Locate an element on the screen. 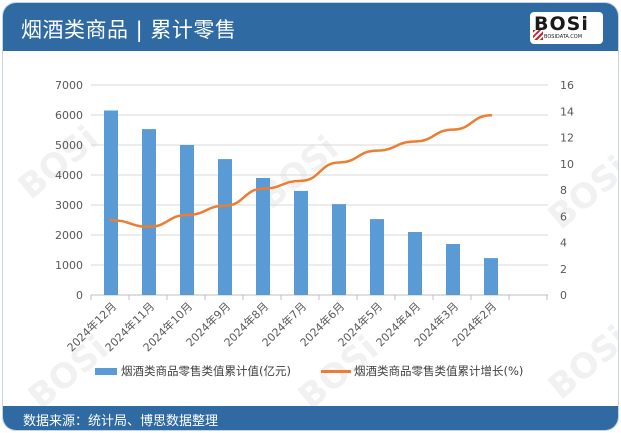 The width and height of the screenshot is (621, 433). header-bar: 烟酒类商品 | 累计零售 BOSi BOSIDATA.COM is located at coordinates (310, 27).